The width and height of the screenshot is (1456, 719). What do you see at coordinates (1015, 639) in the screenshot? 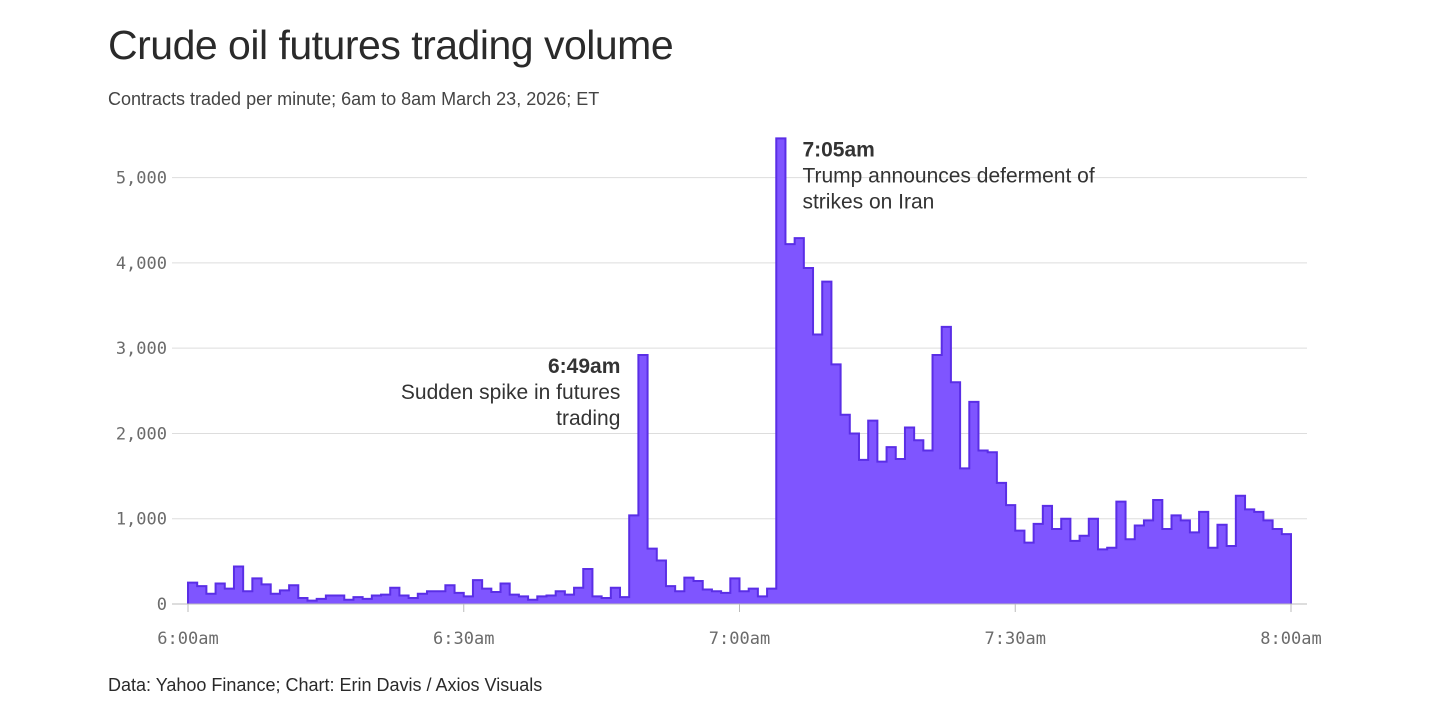
I see `x-tick-label: 7:30am` at bounding box center [1015, 639].